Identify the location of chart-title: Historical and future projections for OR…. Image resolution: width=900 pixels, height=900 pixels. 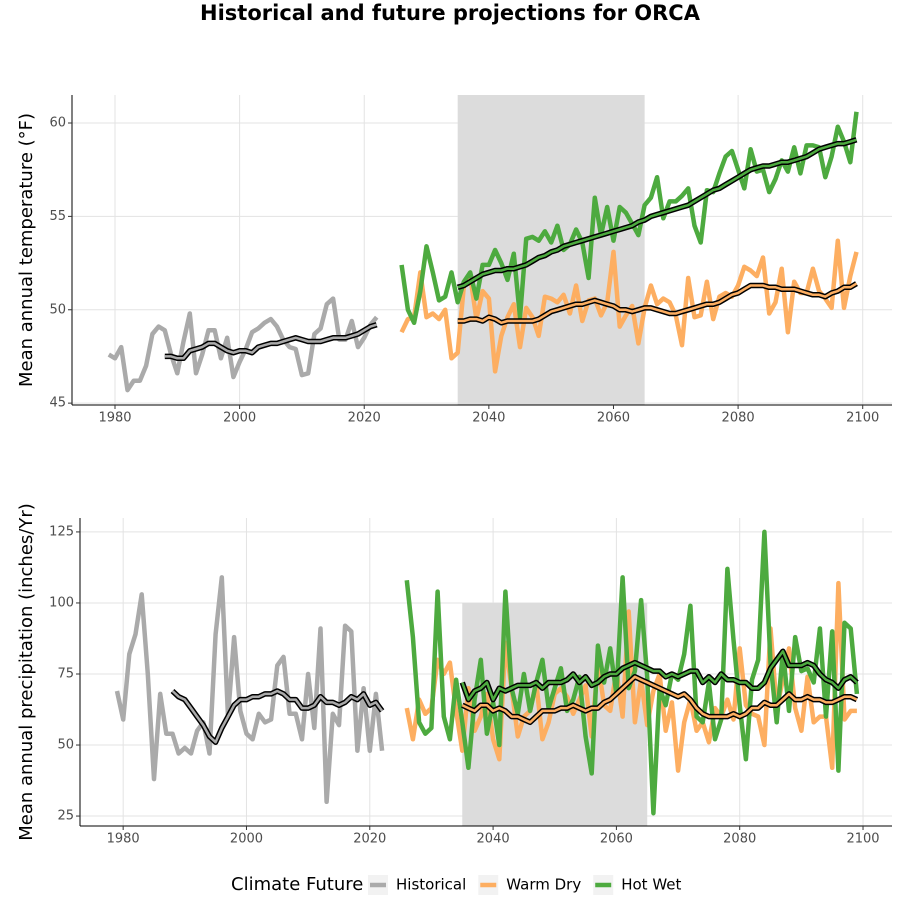
(450, 13).